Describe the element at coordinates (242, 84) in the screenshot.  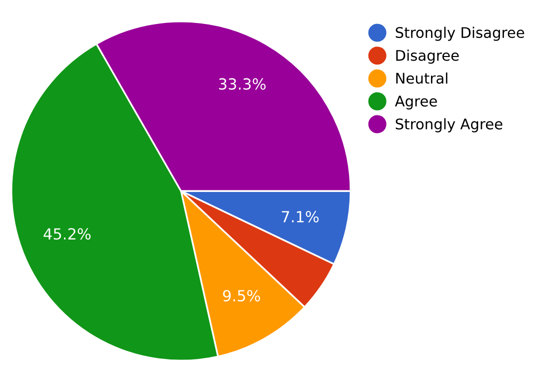
I see `data-label: 33.3%` at that location.